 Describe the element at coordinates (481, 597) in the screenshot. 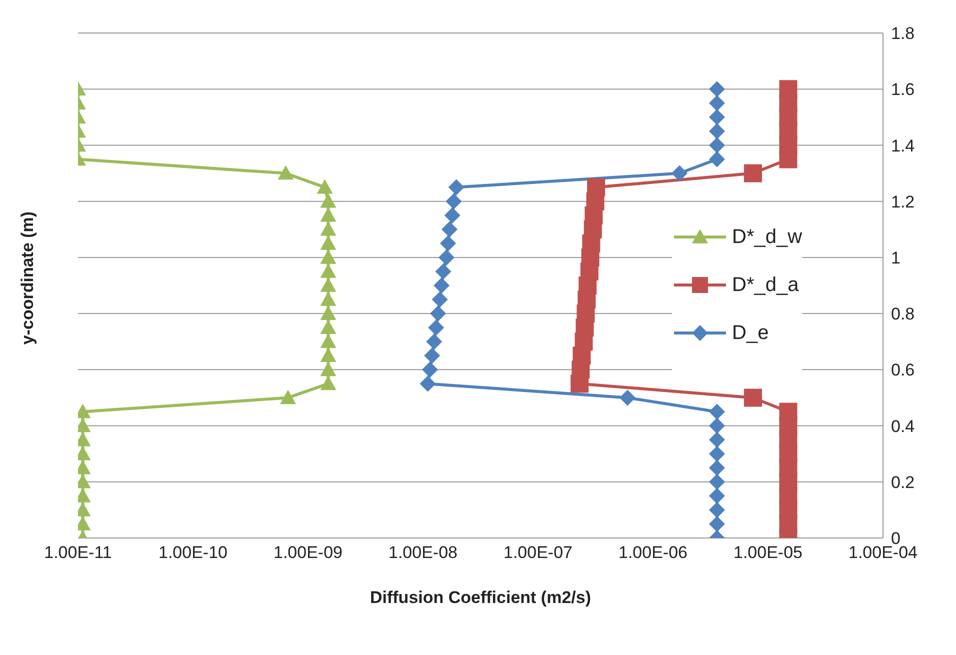

I see `x-axis-title: Diffusion Coefficient (m2/s)` at that location.